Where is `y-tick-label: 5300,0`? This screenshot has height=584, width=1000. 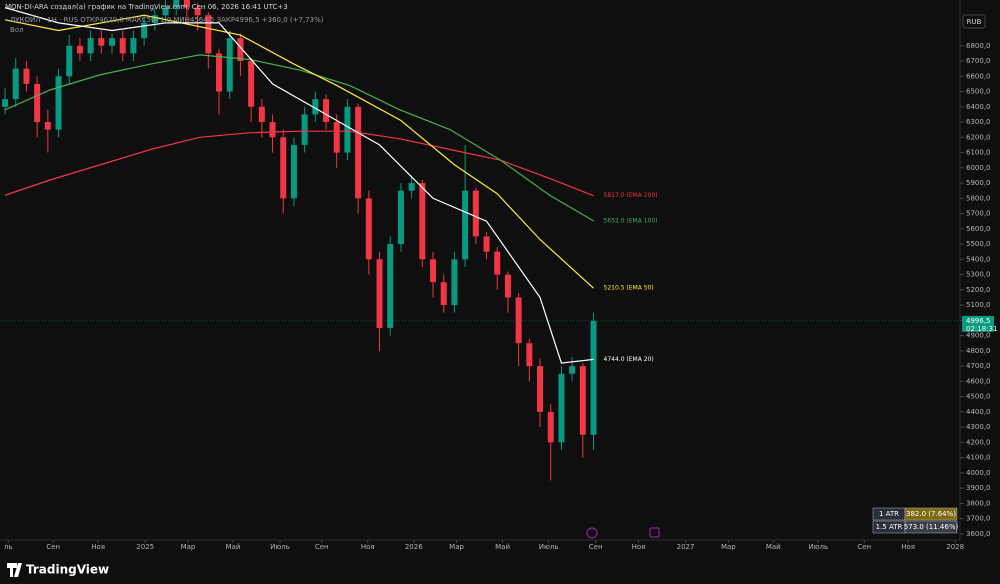
y-tick-label: 5300,0 is located at coordinates (978, 275).